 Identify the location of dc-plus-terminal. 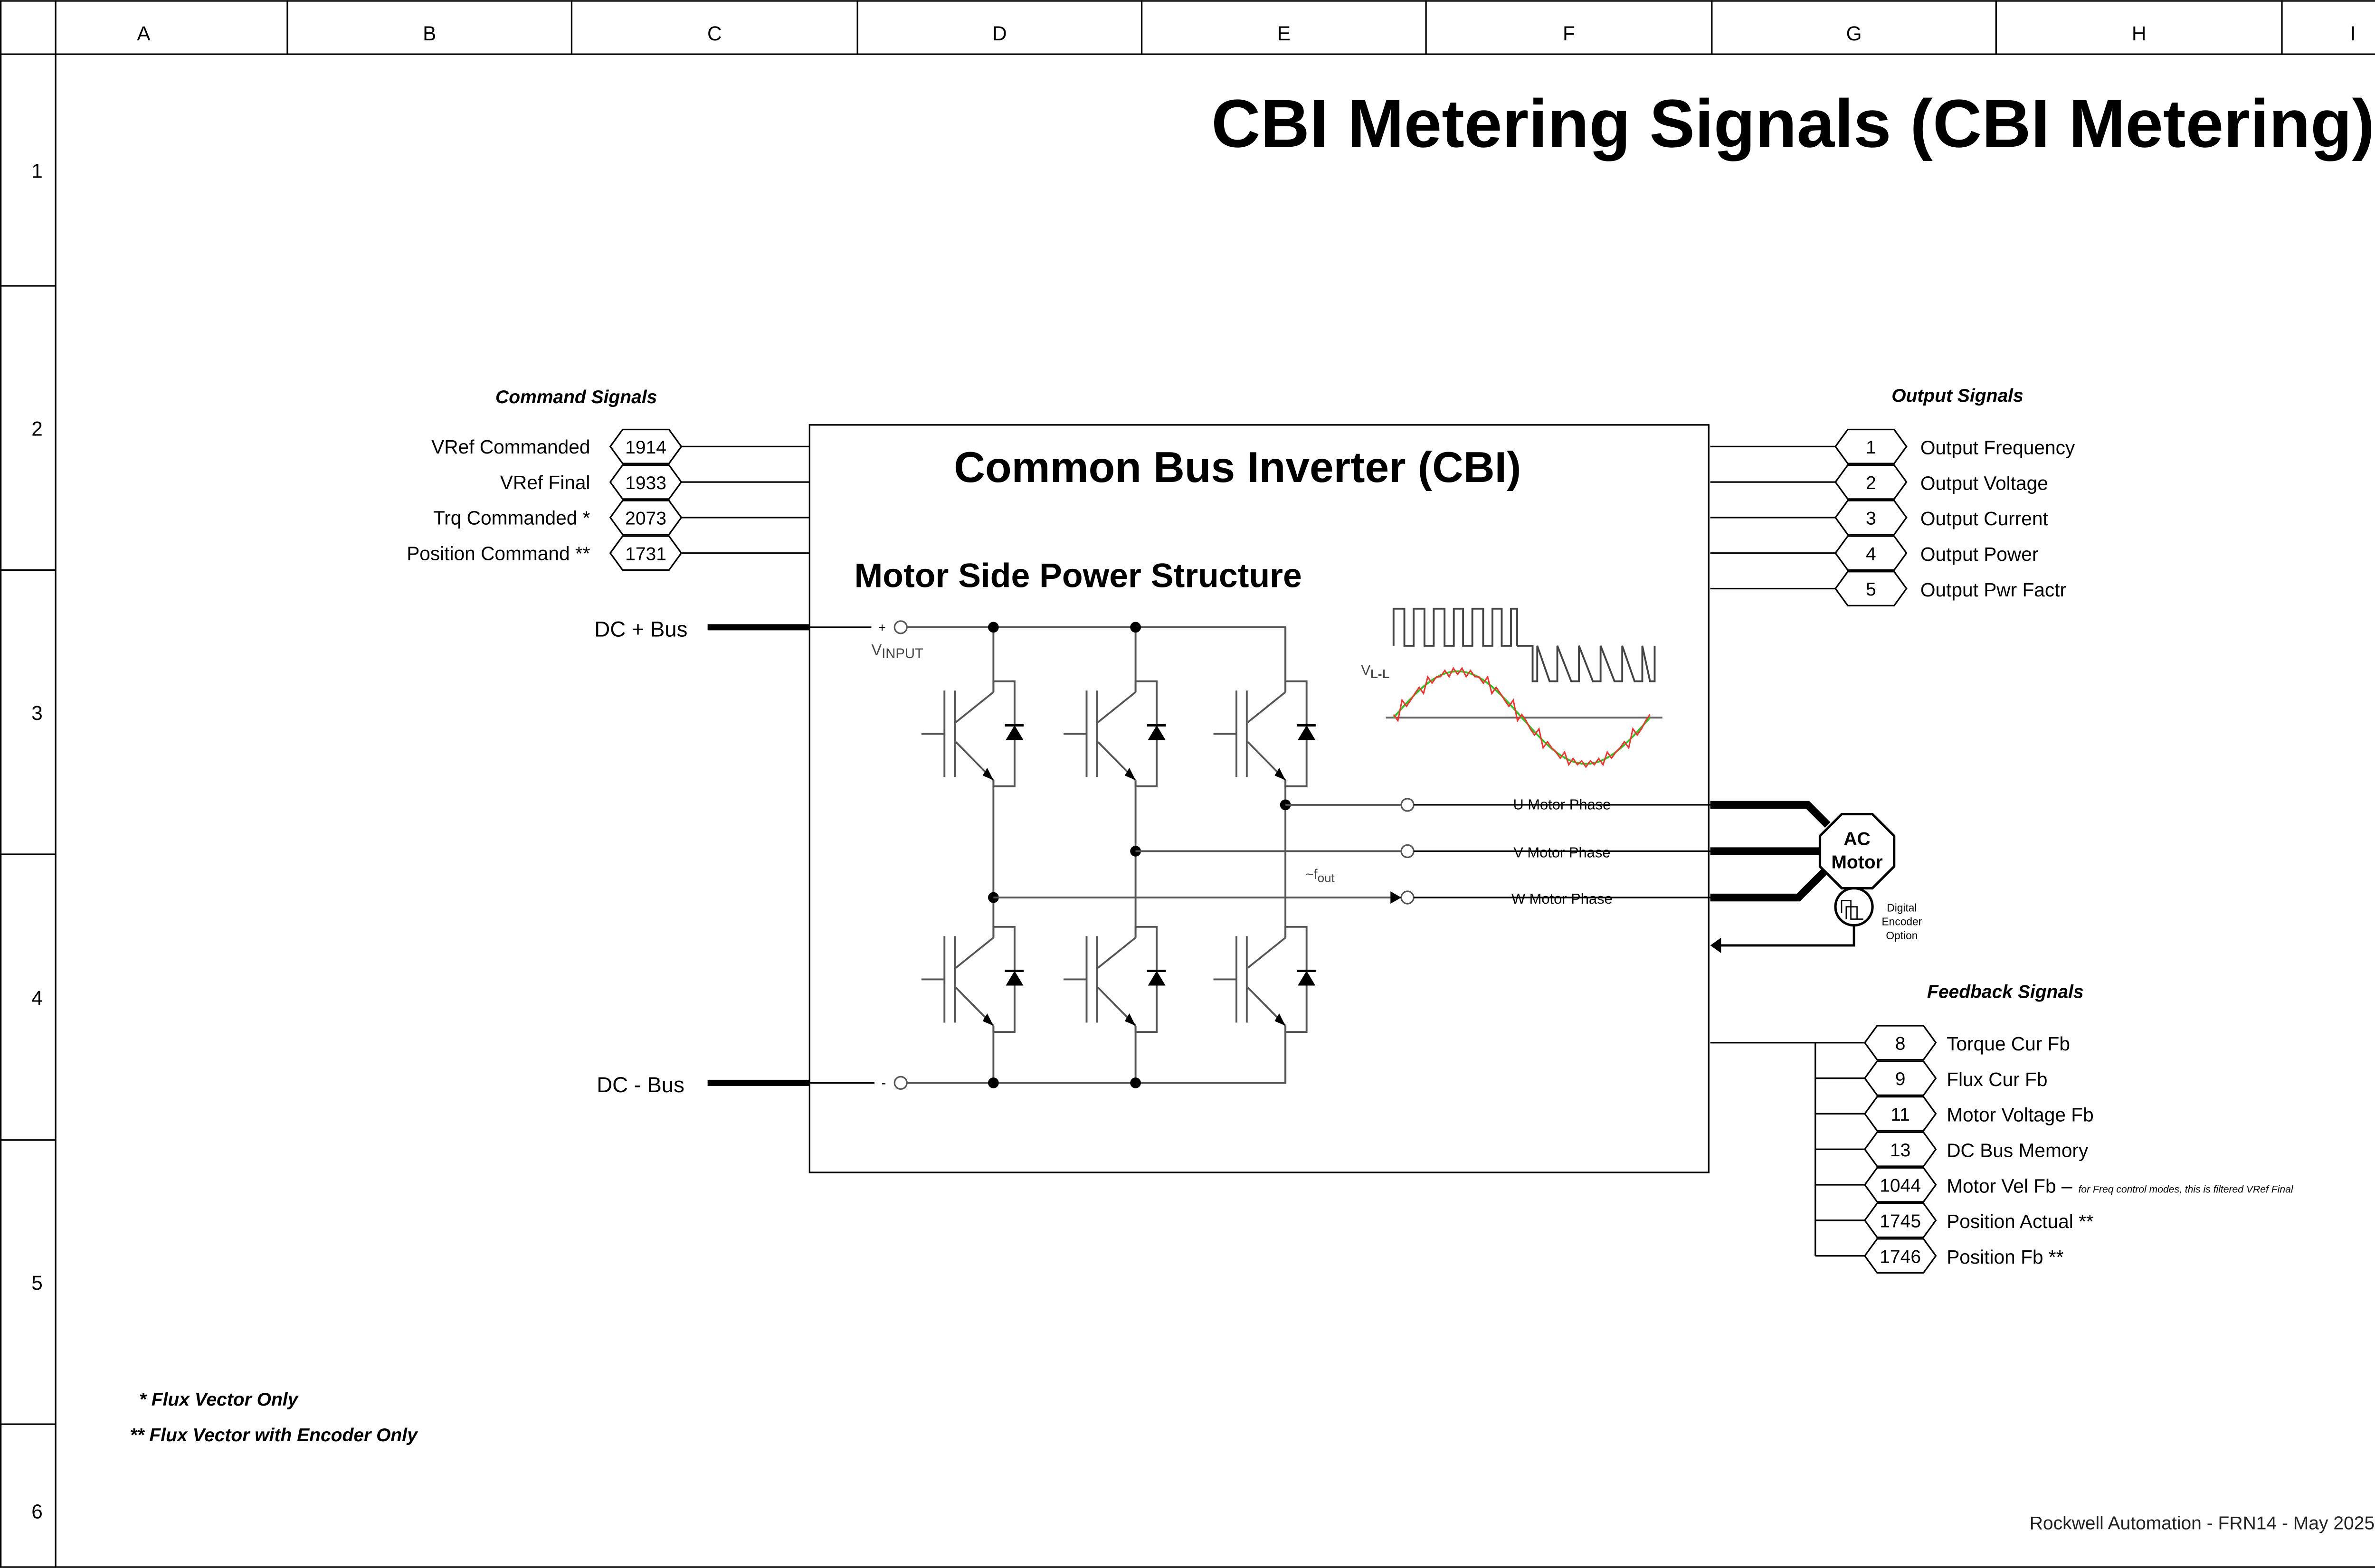
(900, 627).